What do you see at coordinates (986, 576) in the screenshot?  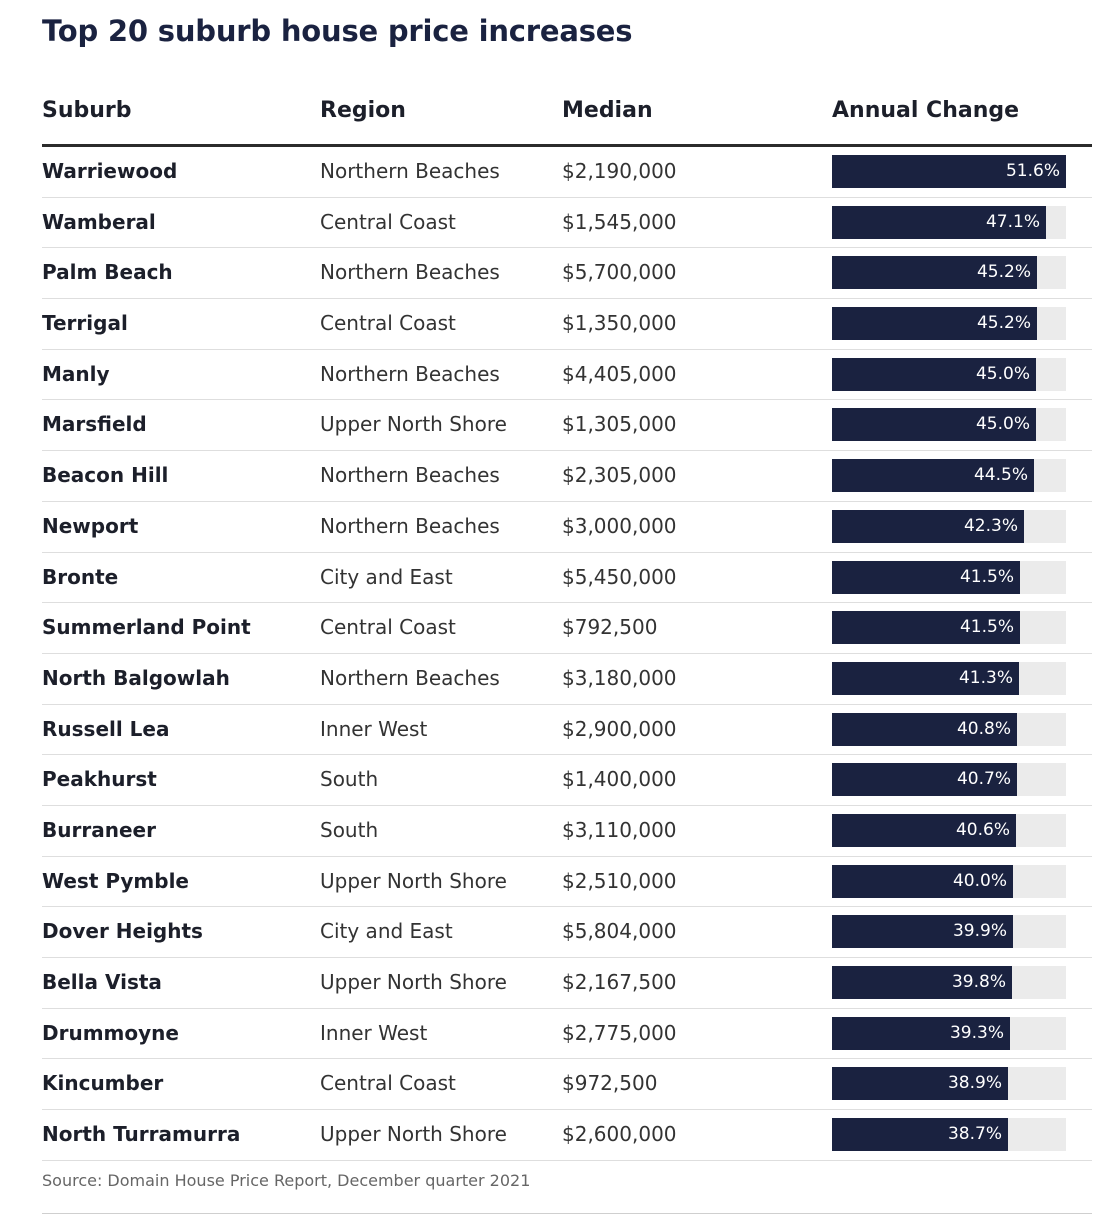 I see `change-value-label: 41.5%` at bounding box center [986, 576].